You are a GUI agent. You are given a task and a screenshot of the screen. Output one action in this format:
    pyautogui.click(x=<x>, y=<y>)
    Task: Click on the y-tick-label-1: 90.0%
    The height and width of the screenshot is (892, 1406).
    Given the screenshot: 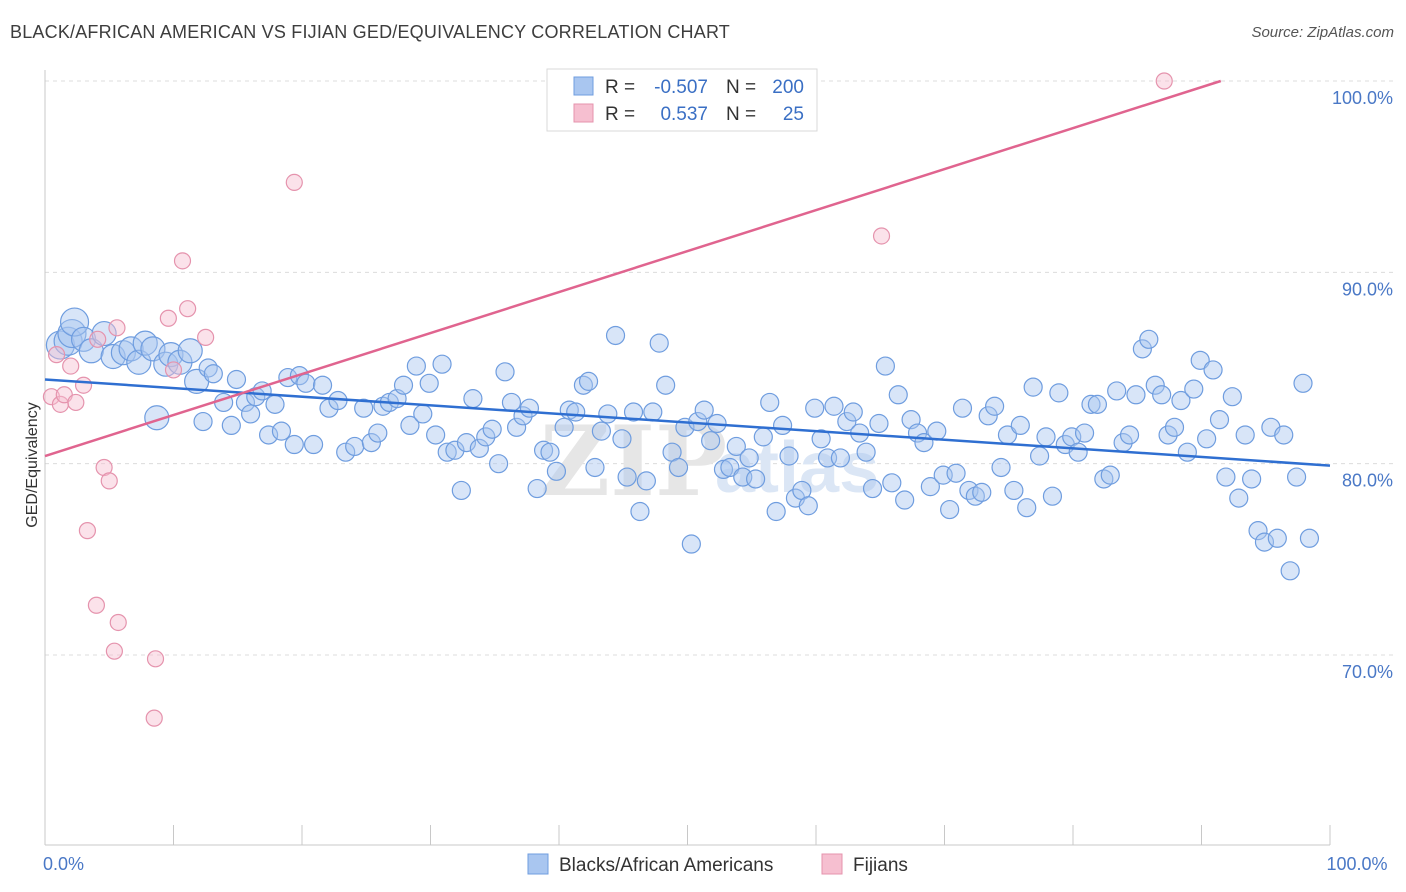 What is the action you would take?
    pyautogui.click(x=1367, y=289)
    